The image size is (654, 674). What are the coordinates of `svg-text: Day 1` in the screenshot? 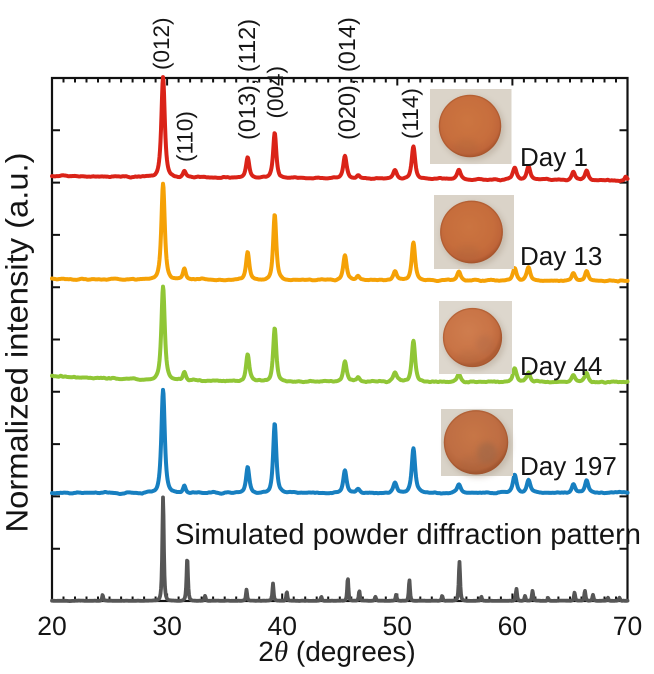 It's located at (554, 157).